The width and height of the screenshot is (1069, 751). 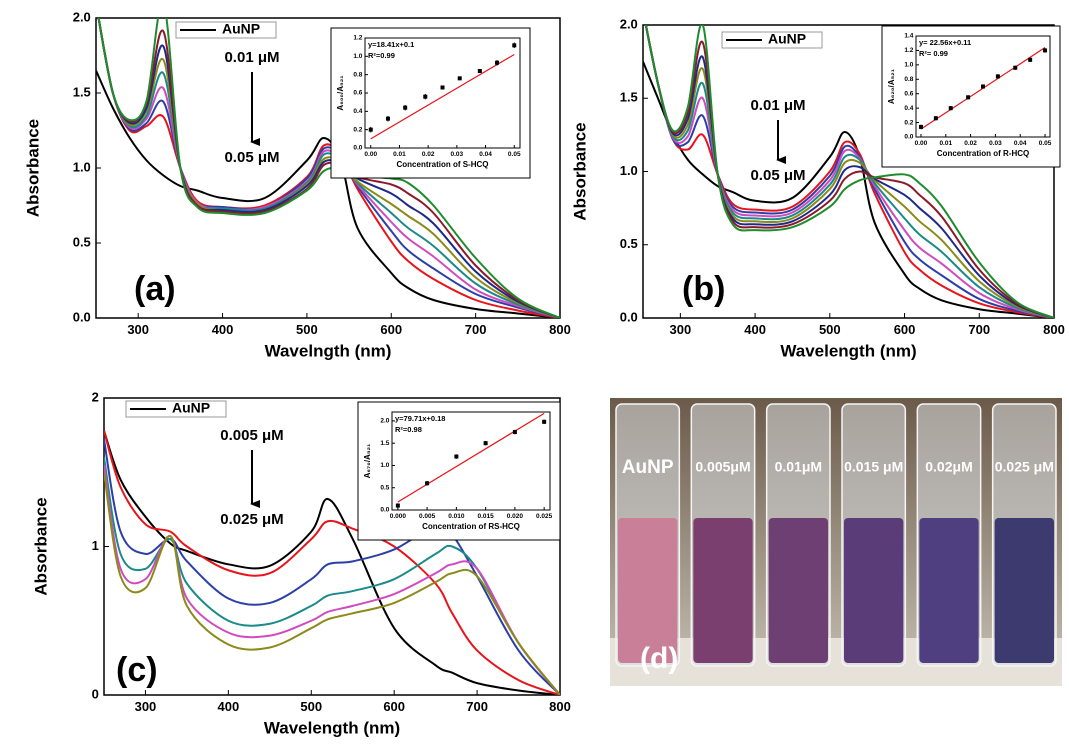 What do you see at coordinates (648, 467) in the screenshot?
I see `vial-label: AuNP` at bounding box center [648, 467].